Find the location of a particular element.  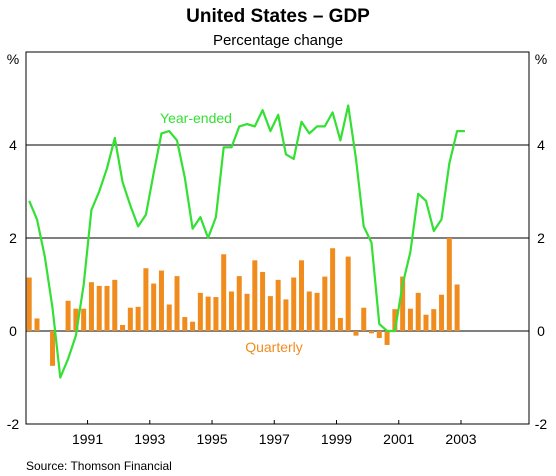

quarterly-label: Quarterly is located at coordinates (274, 347).